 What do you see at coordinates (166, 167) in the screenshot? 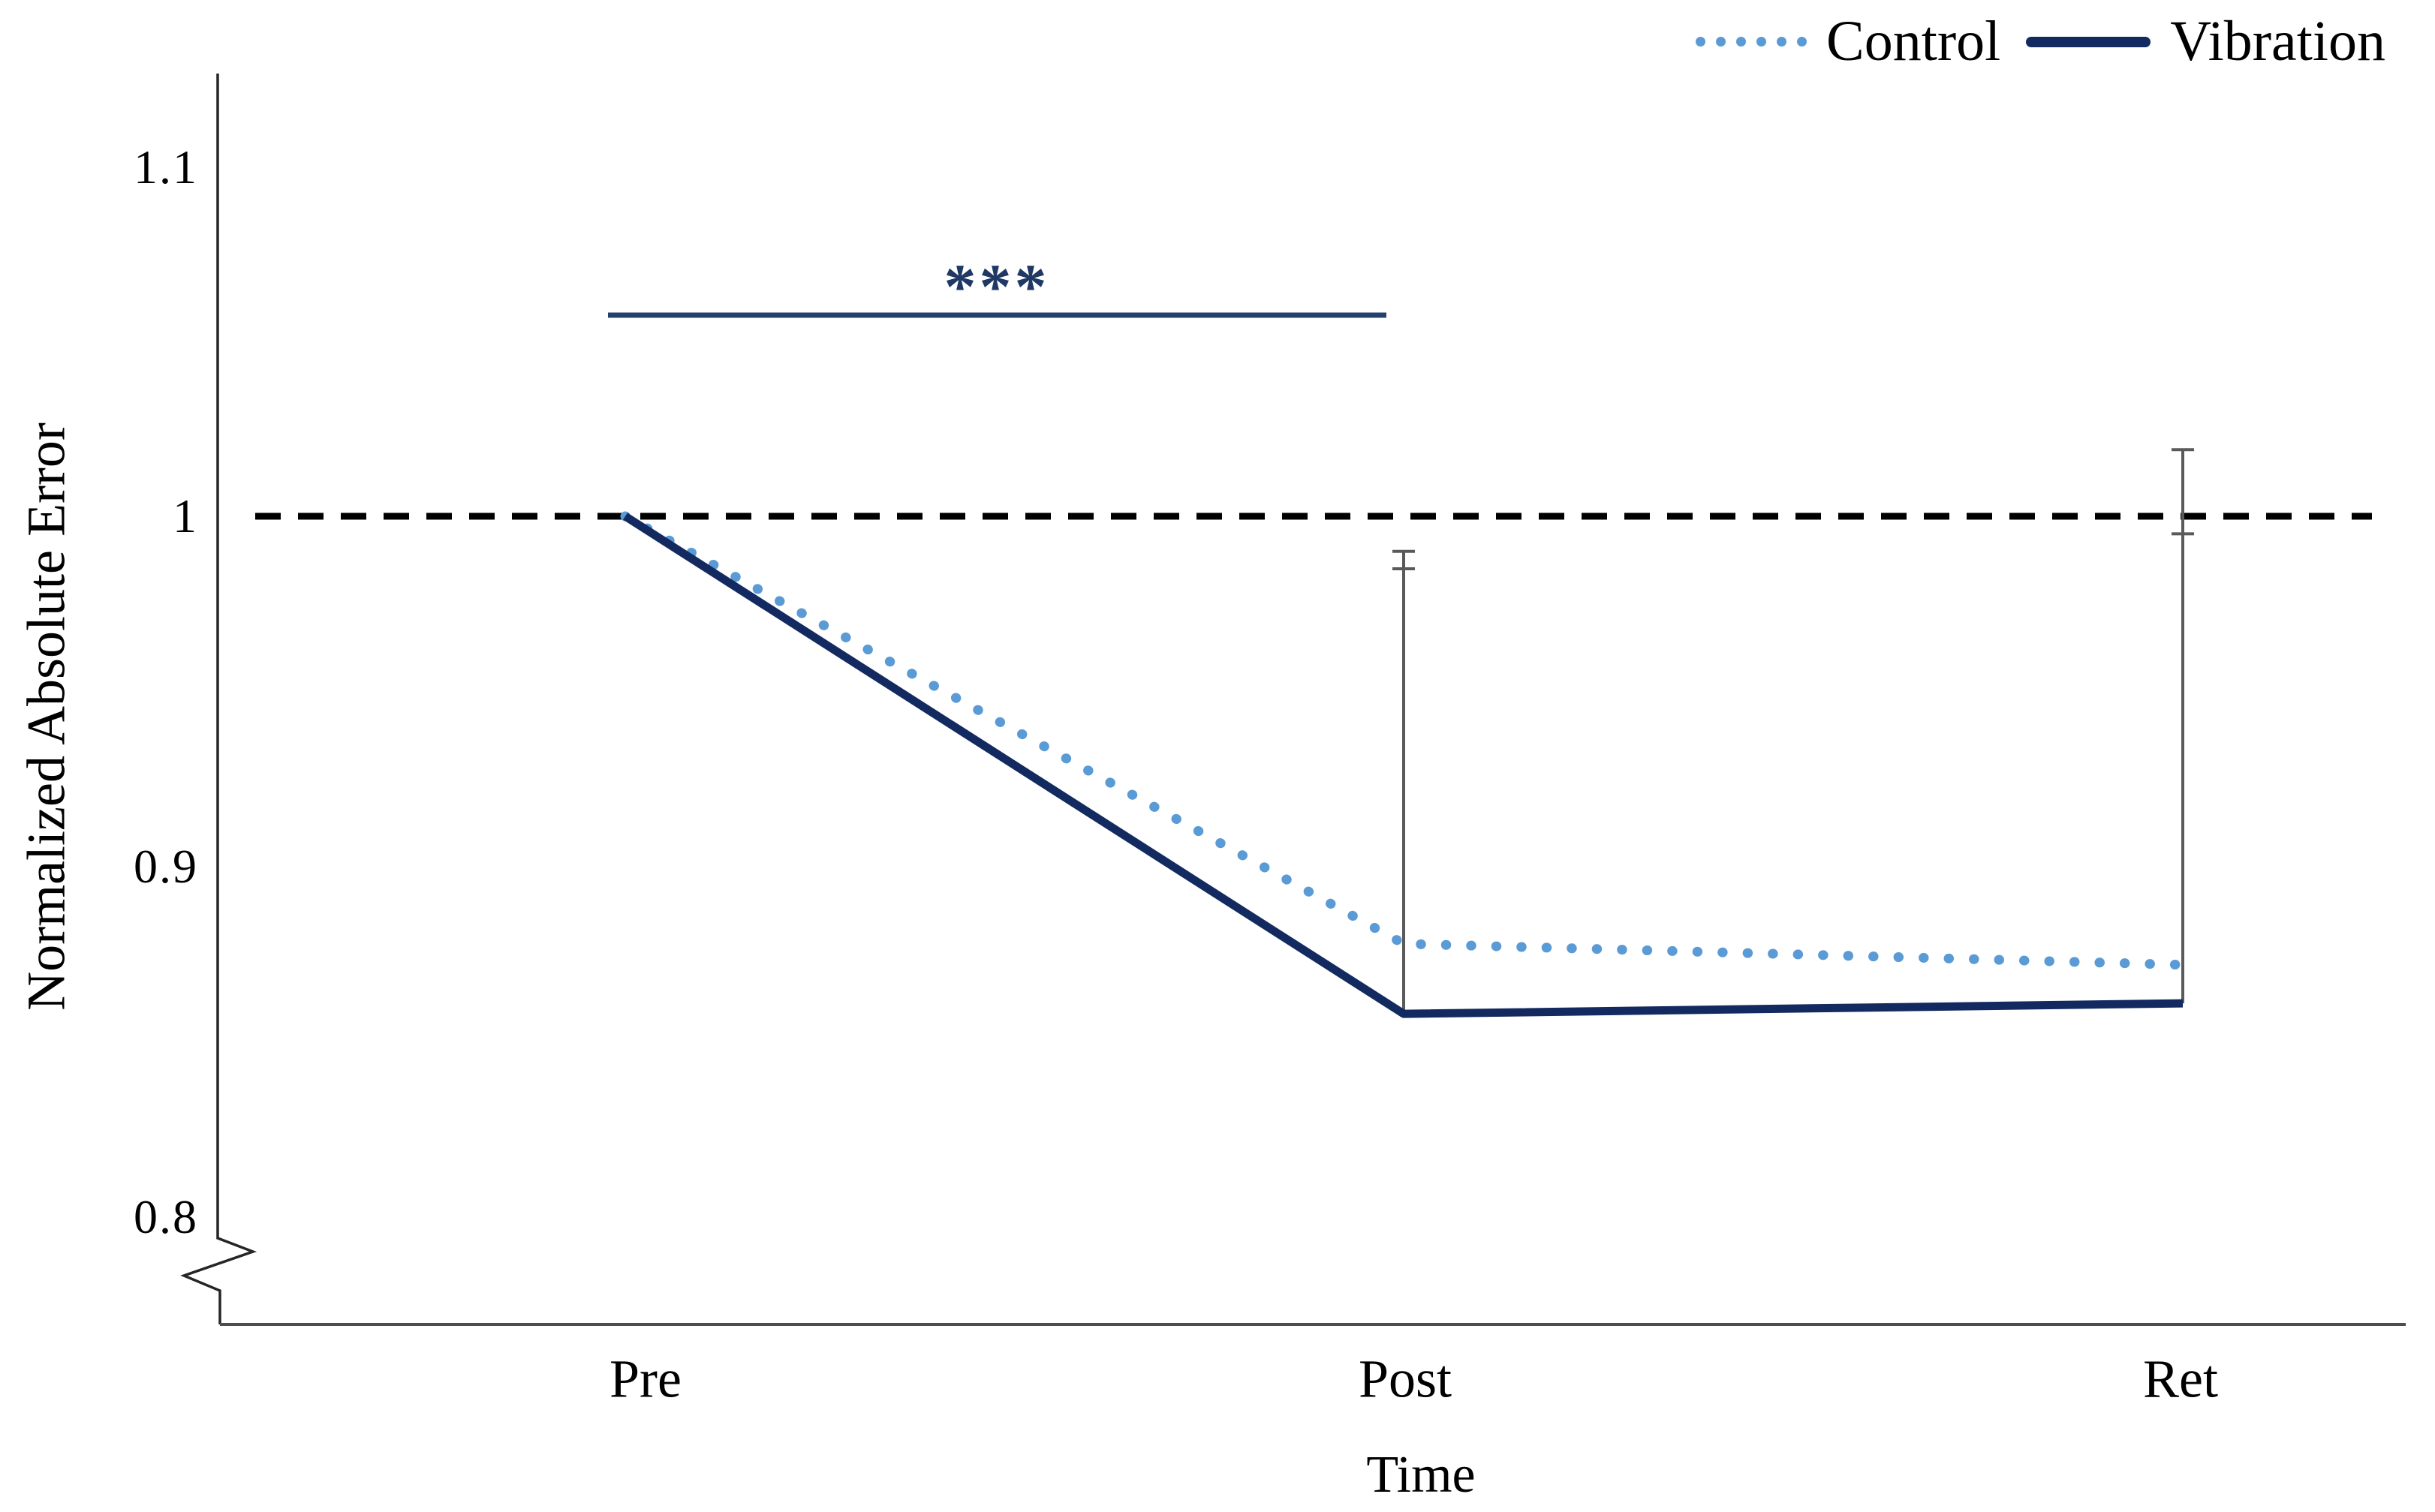
I see `y-tick-1-1: 1.1` at bounding box center [166, 167].